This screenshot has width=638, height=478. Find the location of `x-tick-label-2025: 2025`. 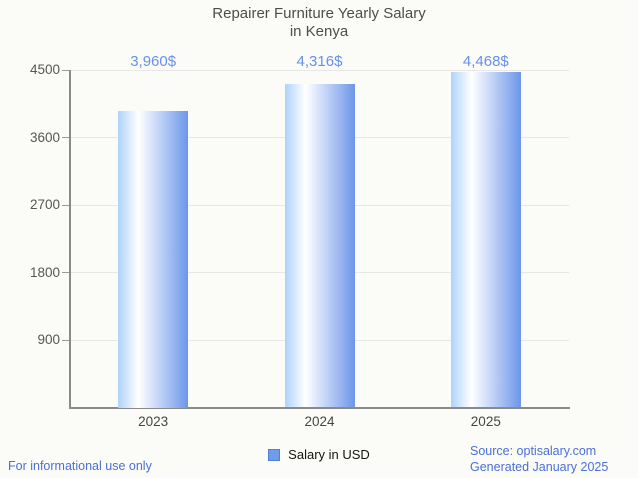

x-tick-label-2025: 2025 is located at coordinates (485, 421).